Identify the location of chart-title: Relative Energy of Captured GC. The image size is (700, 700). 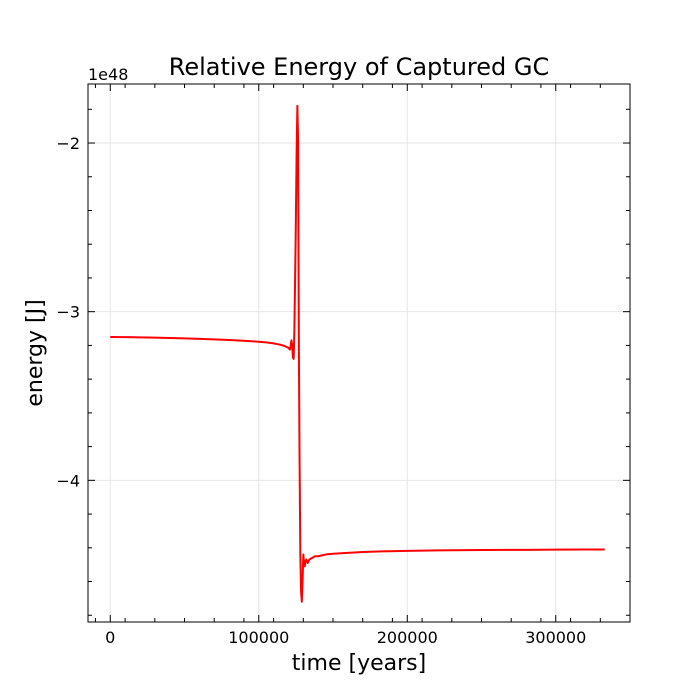
(359, 67).